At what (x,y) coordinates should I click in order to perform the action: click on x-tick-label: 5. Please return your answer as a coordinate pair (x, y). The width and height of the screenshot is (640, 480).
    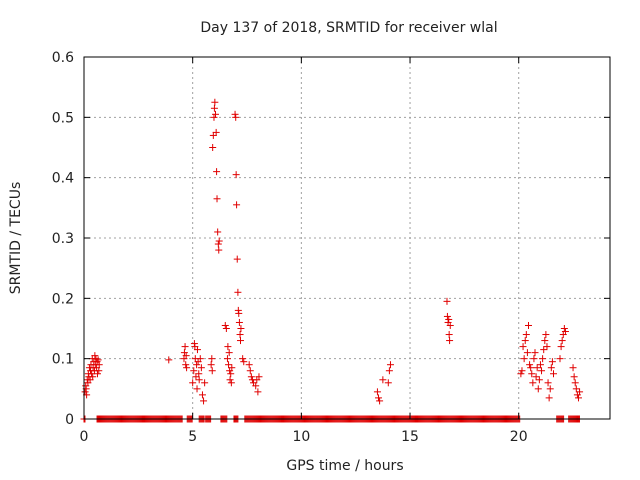
    Looking at the image, I should click on (192, 437).